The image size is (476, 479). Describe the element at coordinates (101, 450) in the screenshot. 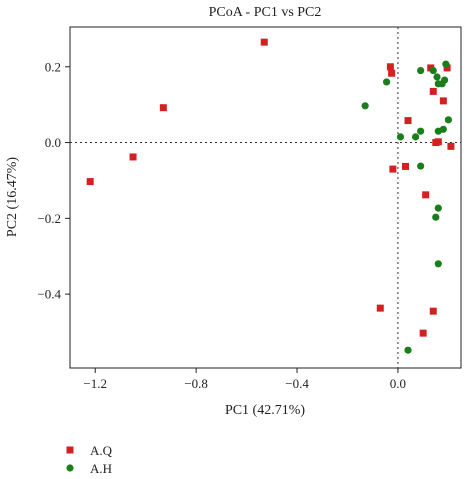

I see `legend-label-aq: A.Q` at that location.